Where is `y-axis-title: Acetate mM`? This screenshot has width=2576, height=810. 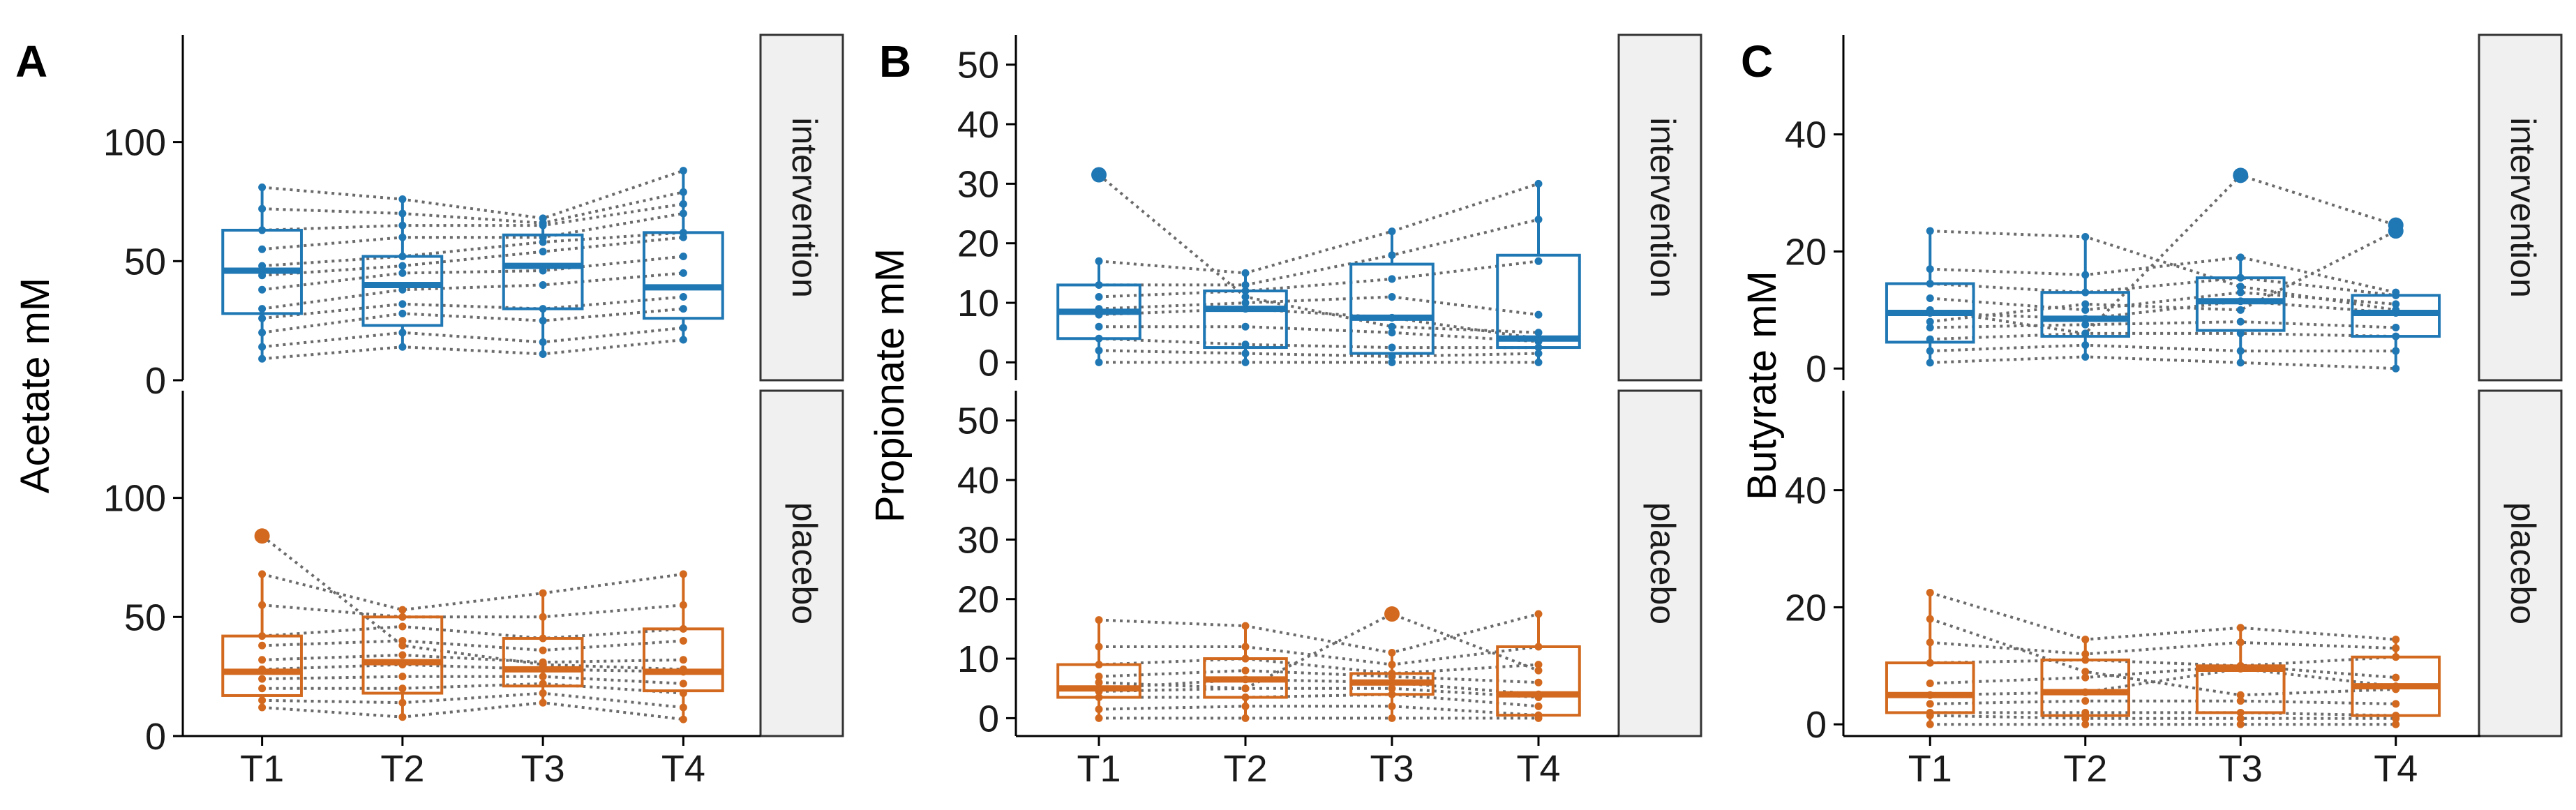
y-axis-title: Acetate mM is located at coordinates (35, 385).